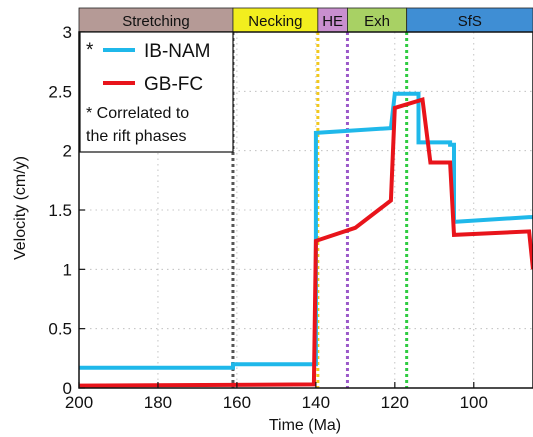 This screenshot has height=437, width=533. Describe the element at coordinates (173, 84) in the screenshot. I see `legend-label-gb-fc: GB-FC` at that location.